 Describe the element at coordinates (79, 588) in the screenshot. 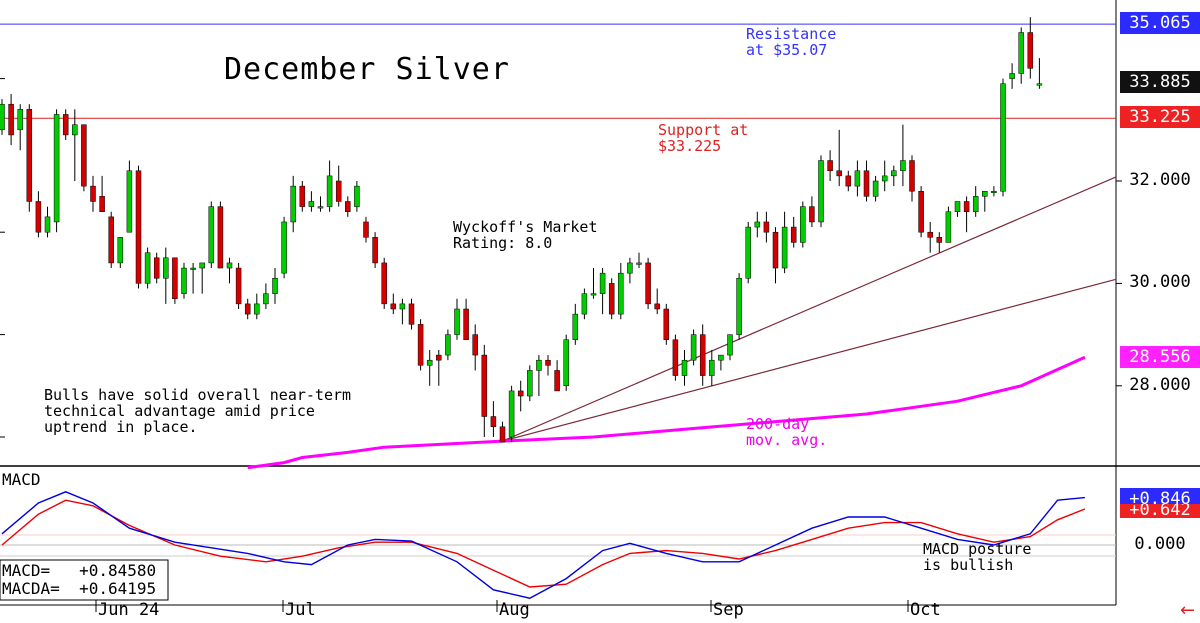

I see `macda-readout: MACDA= +0.64195` at that location.